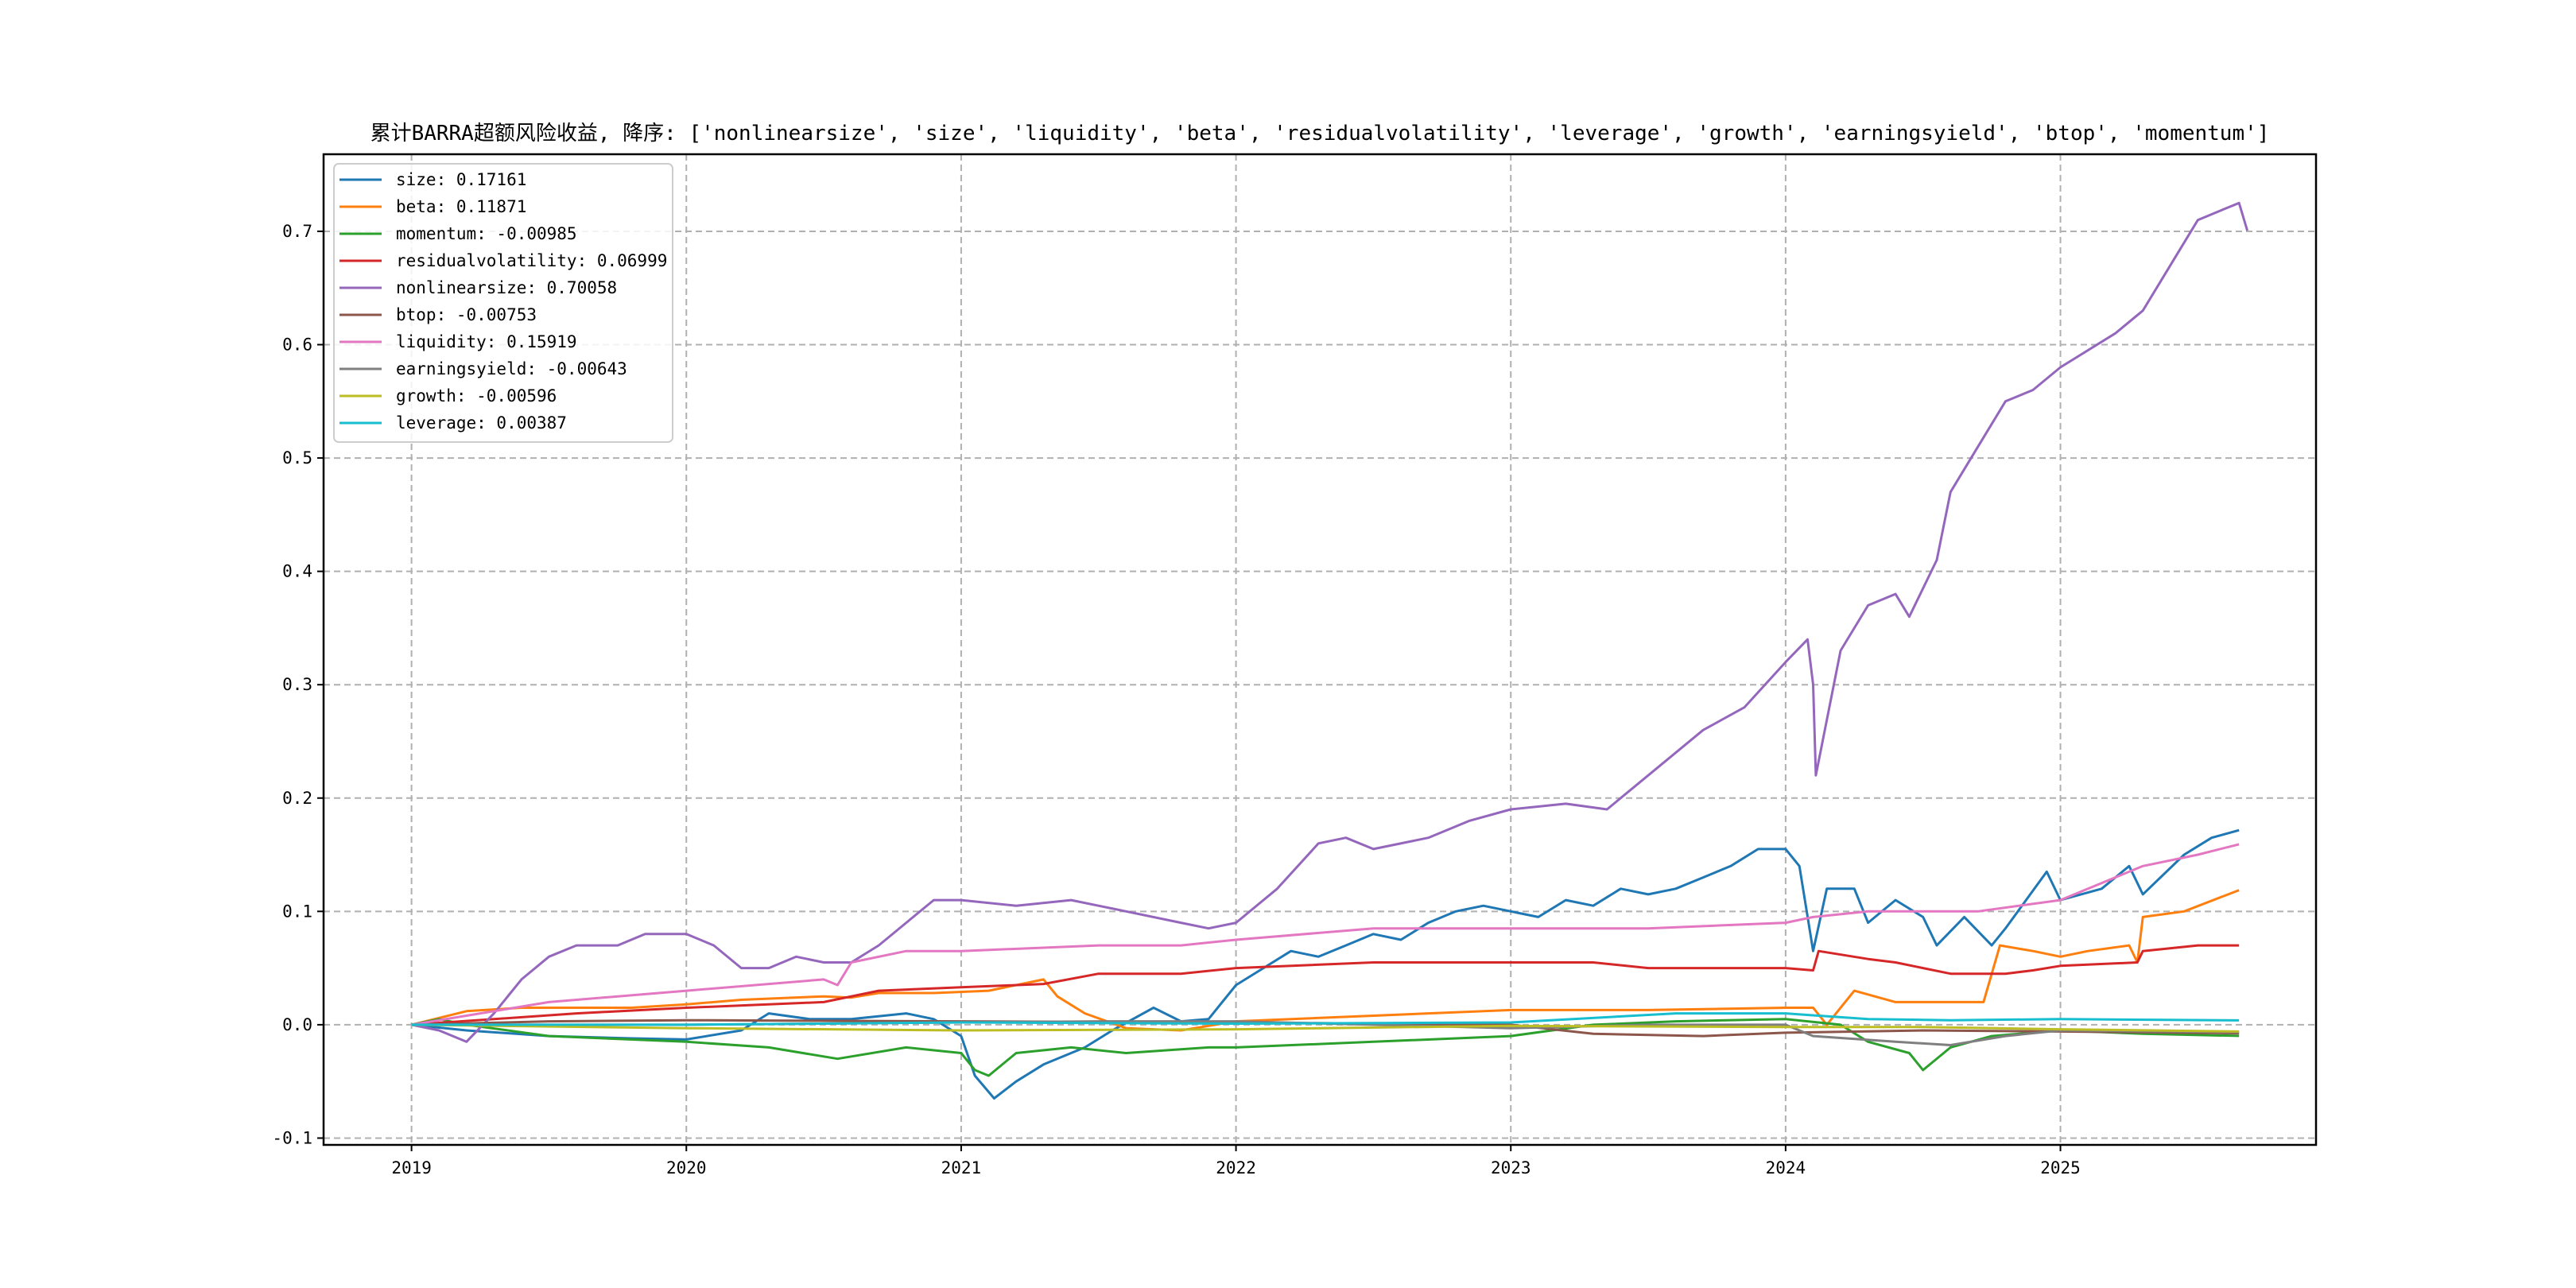 The image size is (2576, 1288). What do you see at coordinates (1786, 1167) in the screenshot?
I see `x-tick-label: 2024` at bounding box center [1786, 1167].